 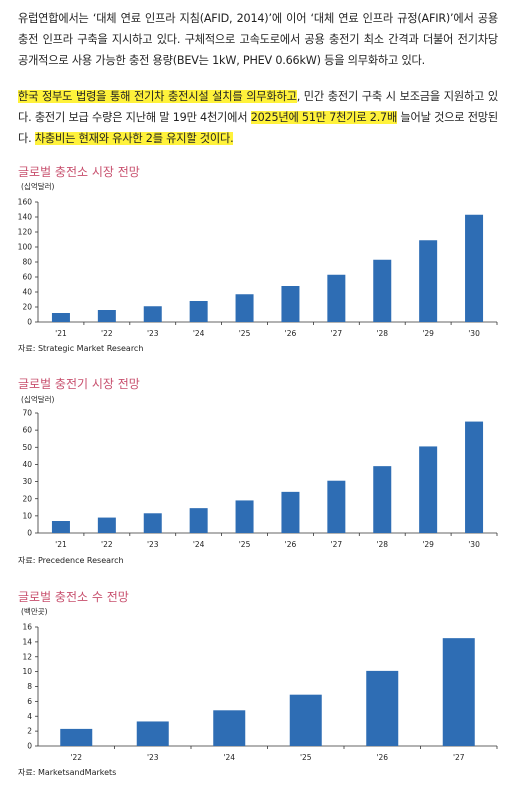 I want to click on y-tick-label: 2, so click(x=29, y=731).